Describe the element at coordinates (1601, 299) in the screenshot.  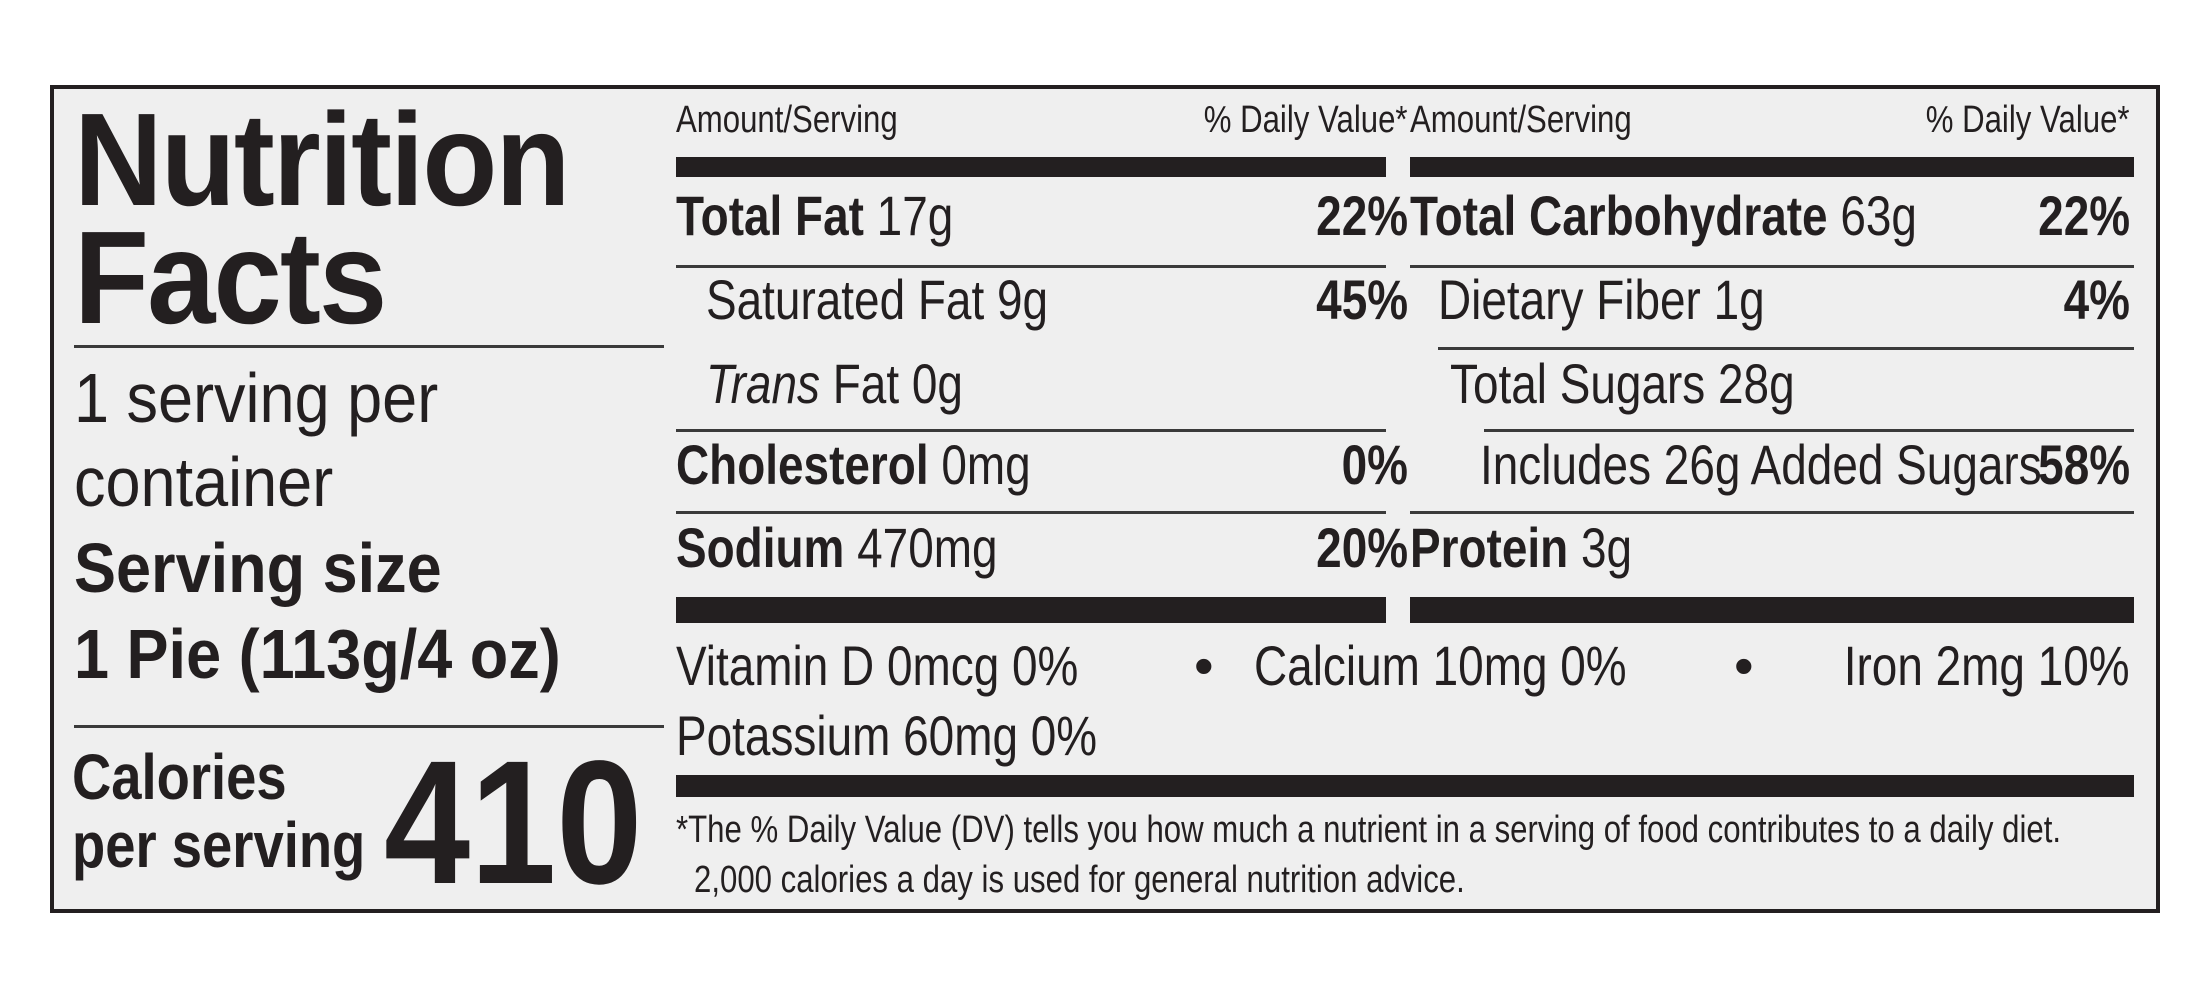
I see `row-dietary-fiber: Dietary Fiber 1g` at that location.